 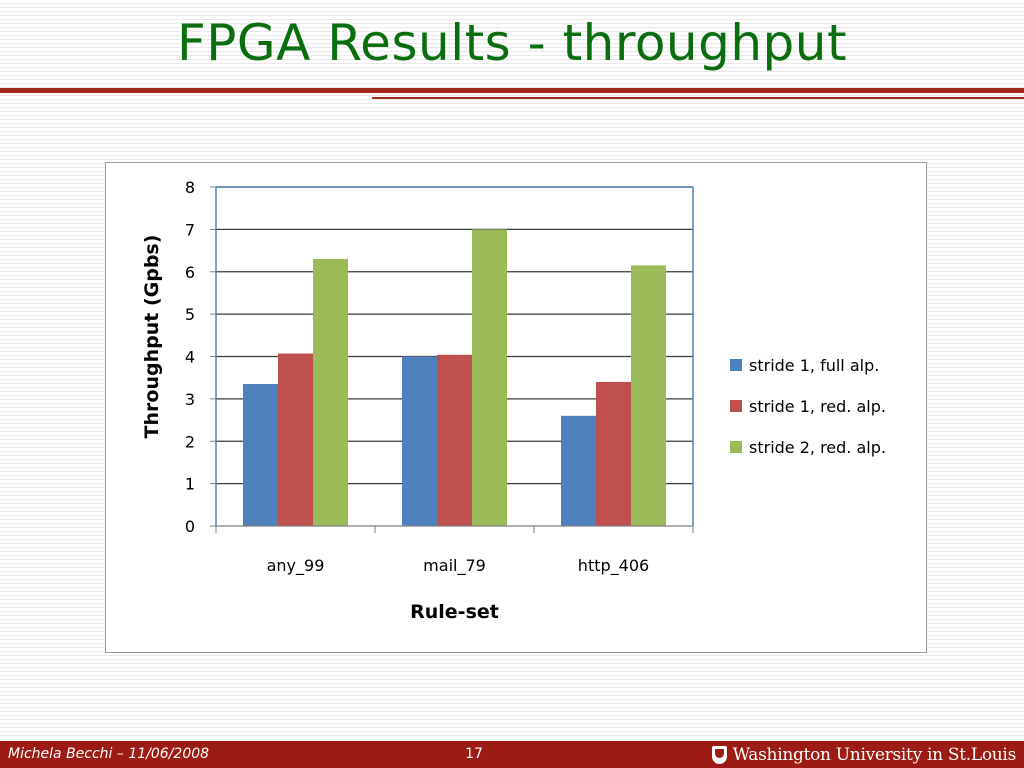 What do you see at coordinates (698, 98) in the screenshot?
I see `title-divider-thin` at bounding box center [698, 98].